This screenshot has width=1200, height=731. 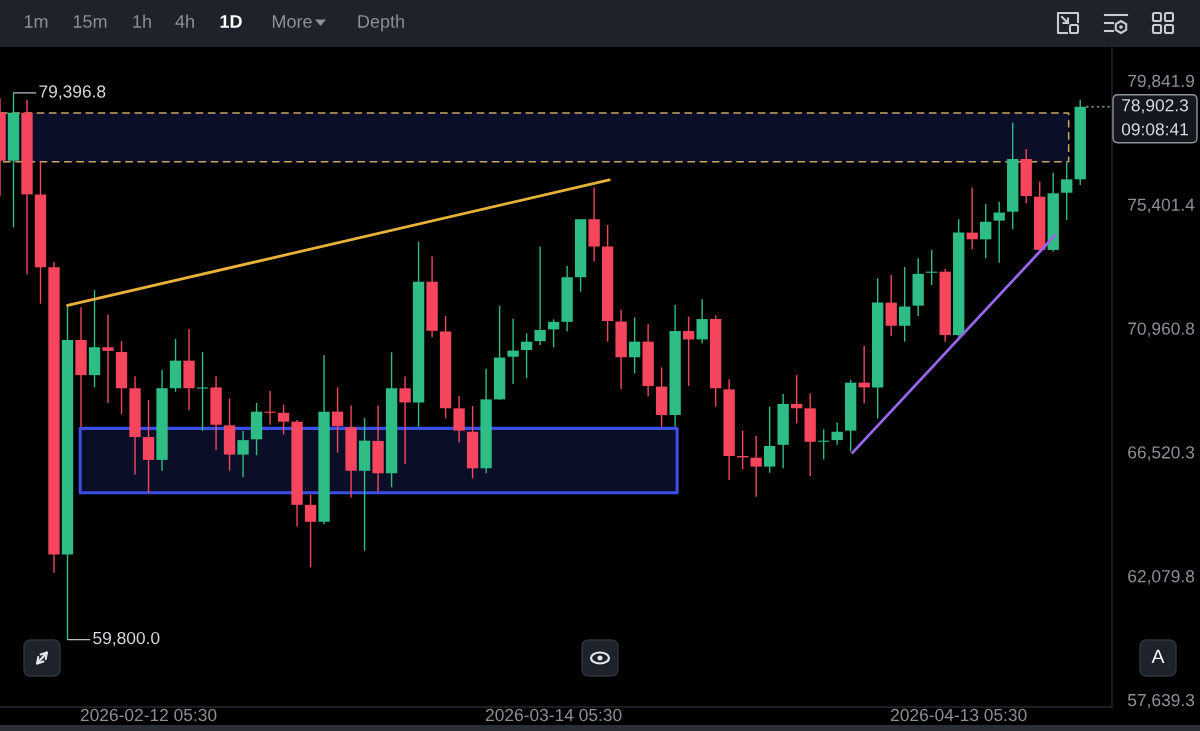 What do you see at coordinates (36, 21) in the screenshot?
I see `text: 1m` at bounding box center [36, 21].